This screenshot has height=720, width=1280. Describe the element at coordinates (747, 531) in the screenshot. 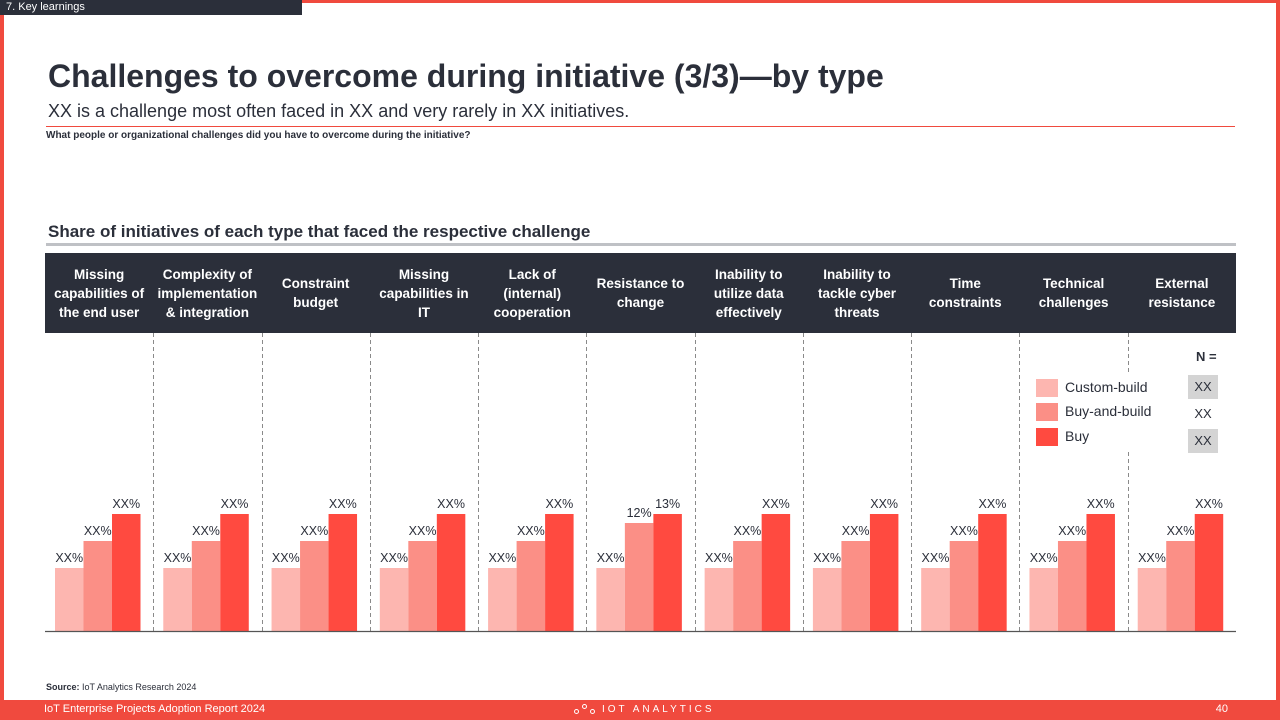

I see `value-label-buy-and-build-inability-to-utilize-data-effectively: XX%` at that location.